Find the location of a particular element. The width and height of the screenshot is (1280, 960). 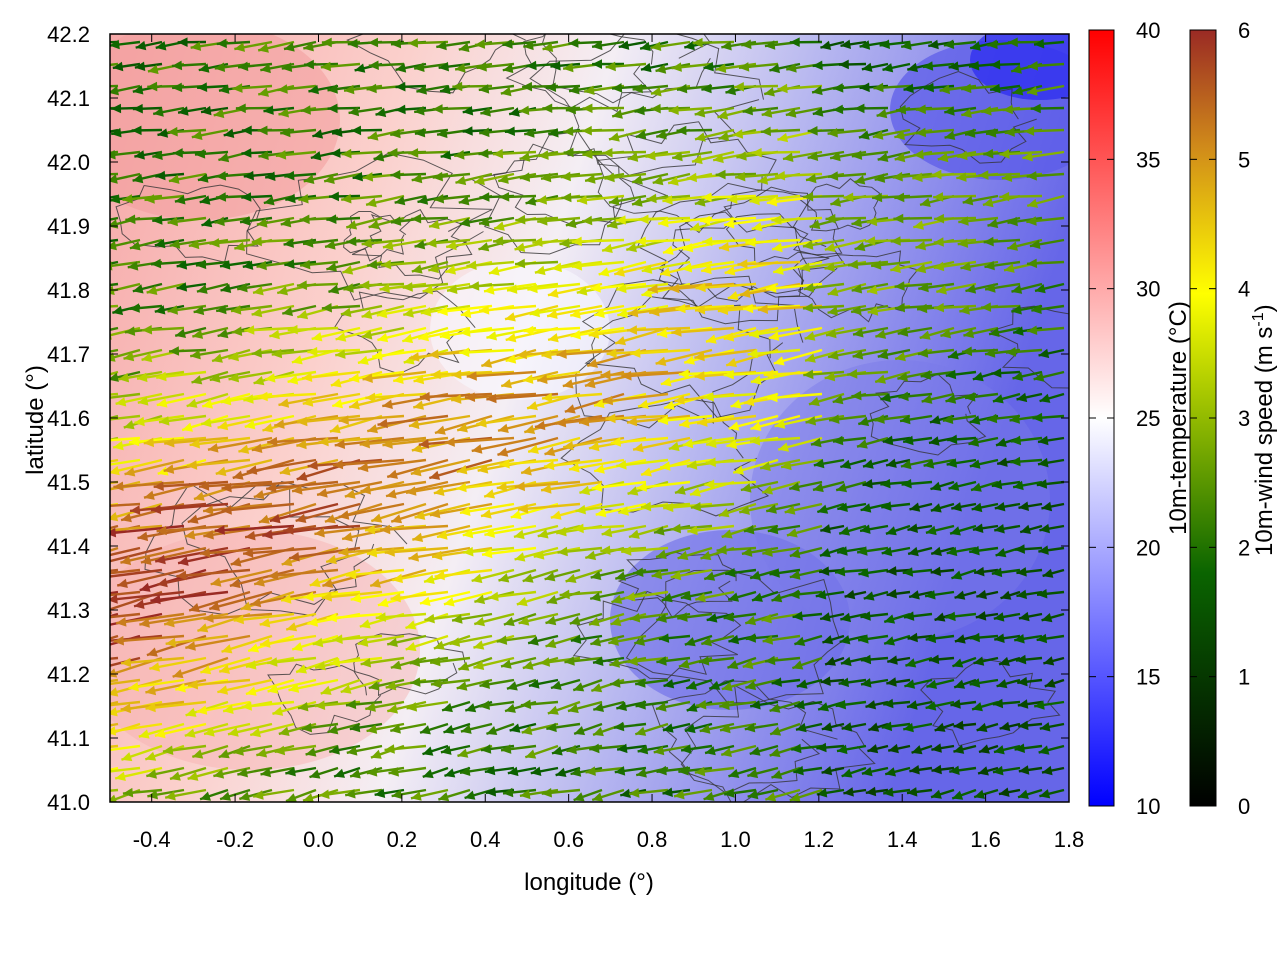

colorbar-tick-label: 1 is located at coordinates (1244, 677).